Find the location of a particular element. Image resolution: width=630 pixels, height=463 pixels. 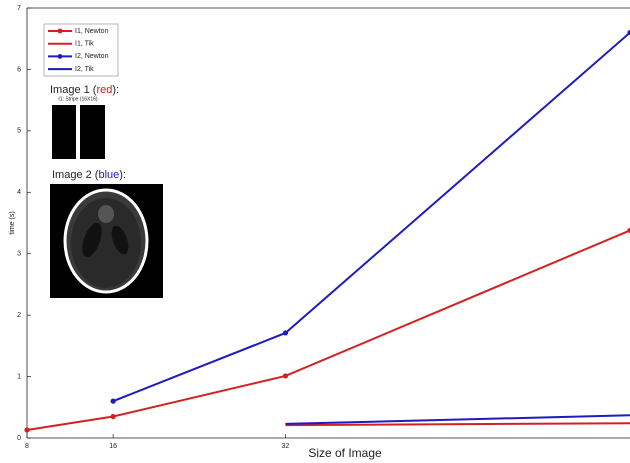

x-tick-label: 32 is located at coordinates (286, 446).